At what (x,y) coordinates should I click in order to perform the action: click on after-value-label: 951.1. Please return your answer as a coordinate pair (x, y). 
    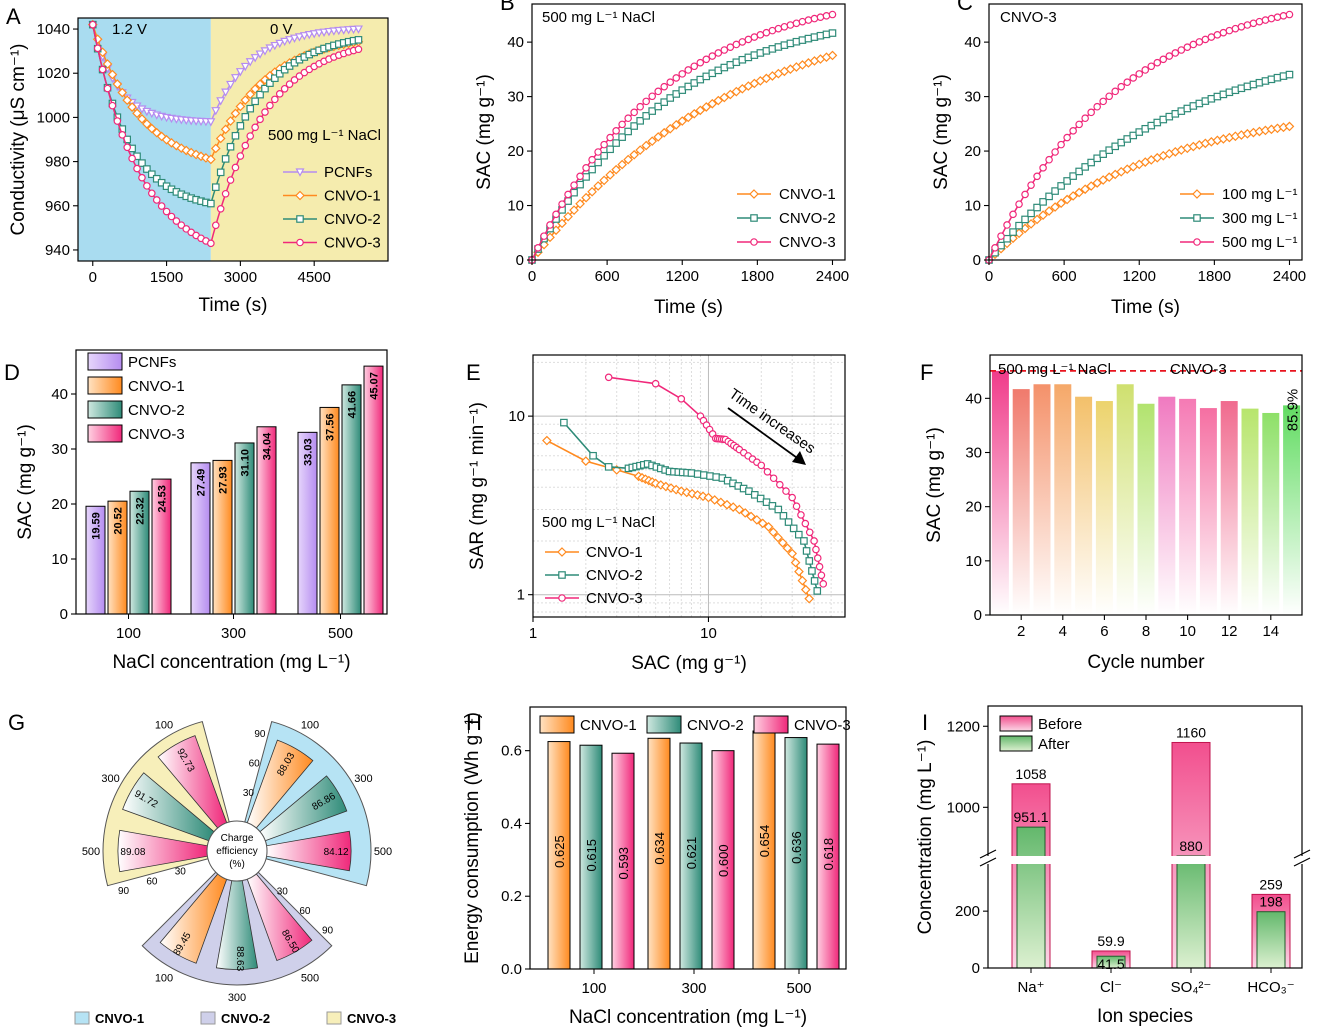
    Looking at the image, I should click on (1030, 817).